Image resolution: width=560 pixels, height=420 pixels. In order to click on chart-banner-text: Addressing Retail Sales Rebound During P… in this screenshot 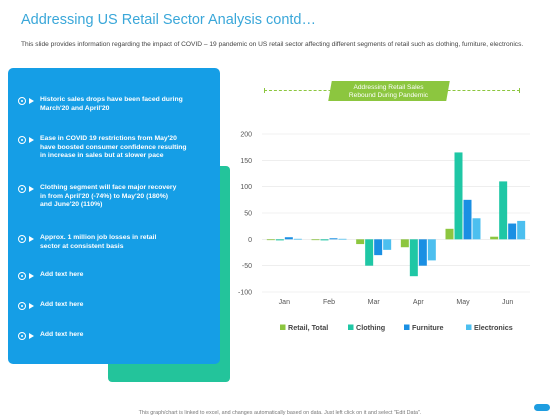, I will do `click(389, 91)`.